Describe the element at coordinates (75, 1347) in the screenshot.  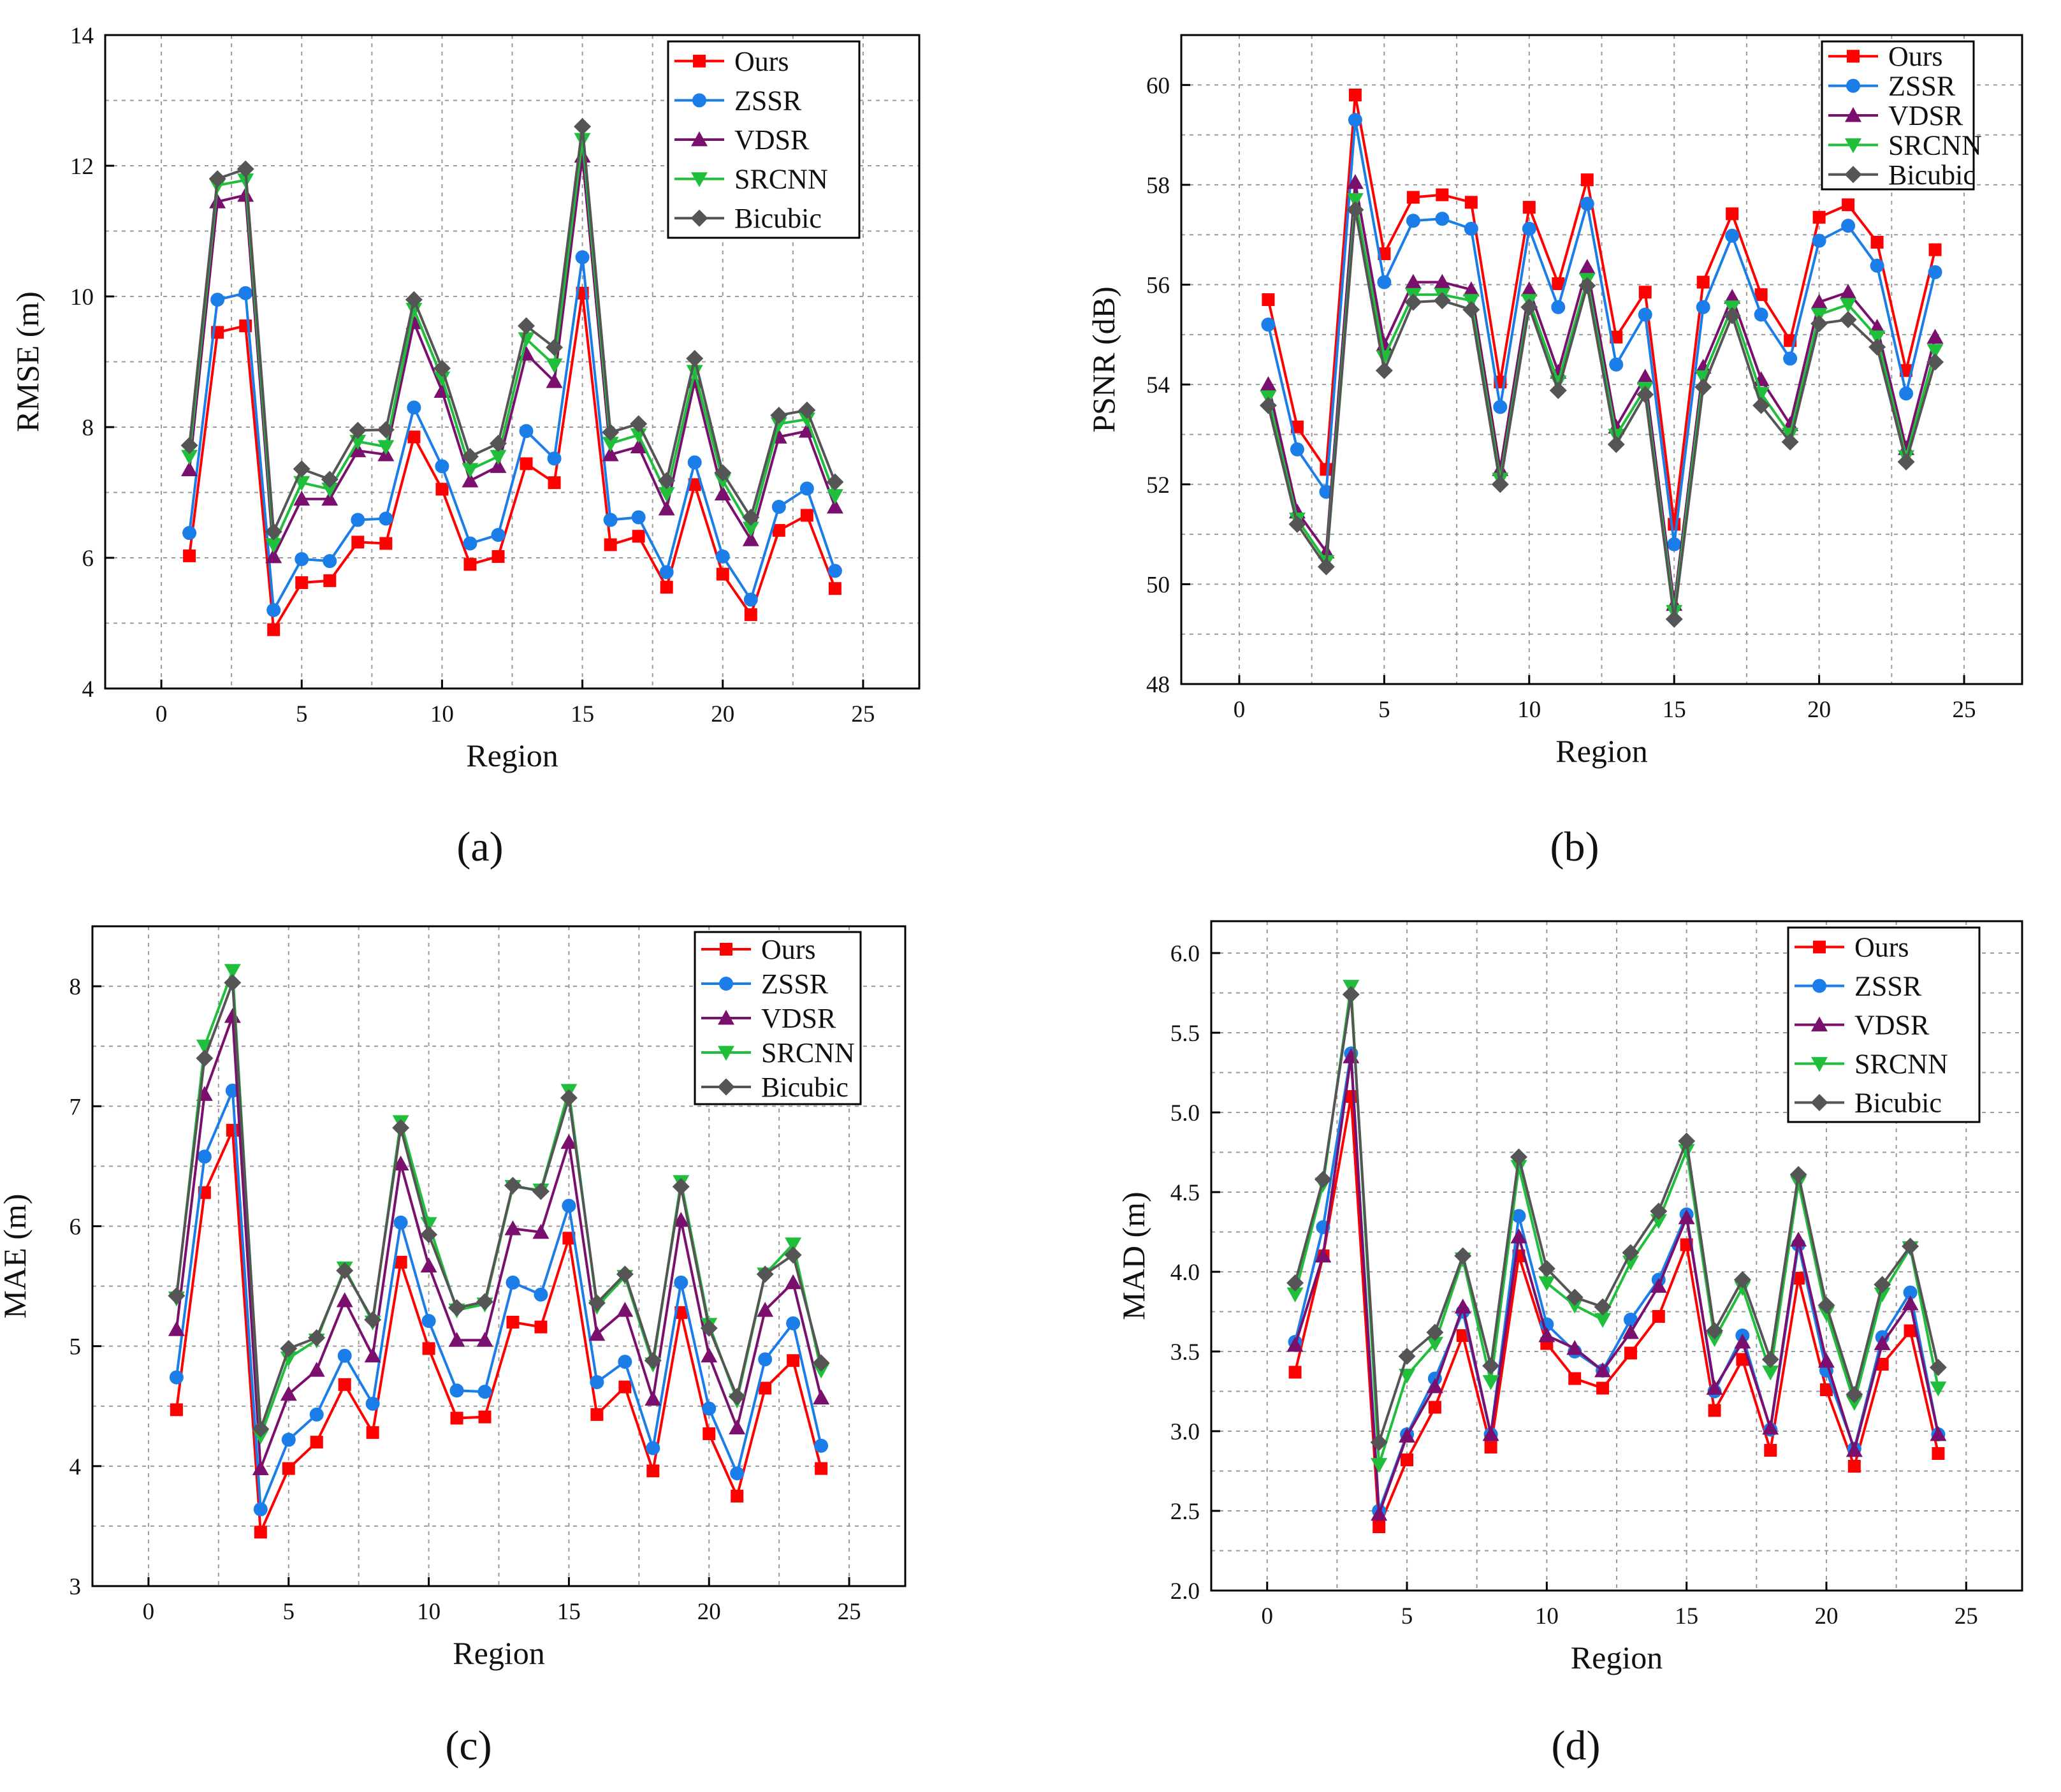
I see `y-tick-label: 5` at that location.